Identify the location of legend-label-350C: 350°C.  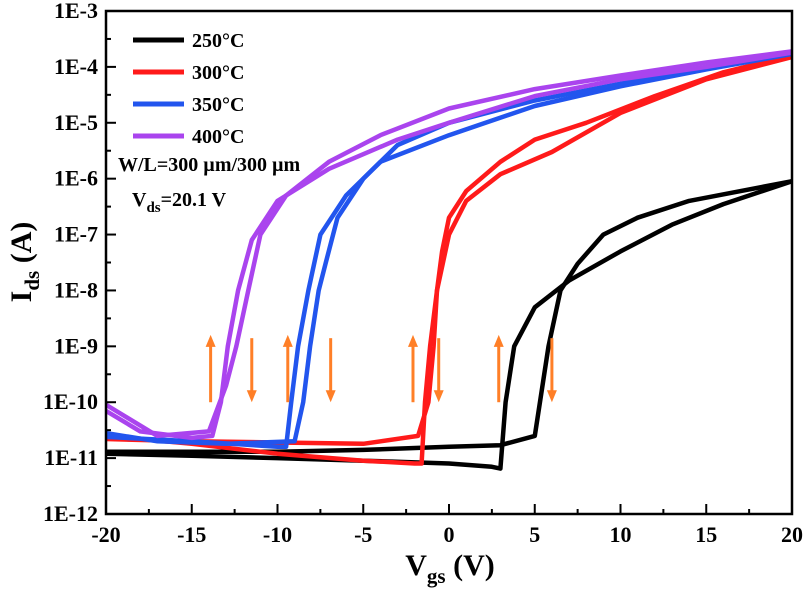
(218, 105).